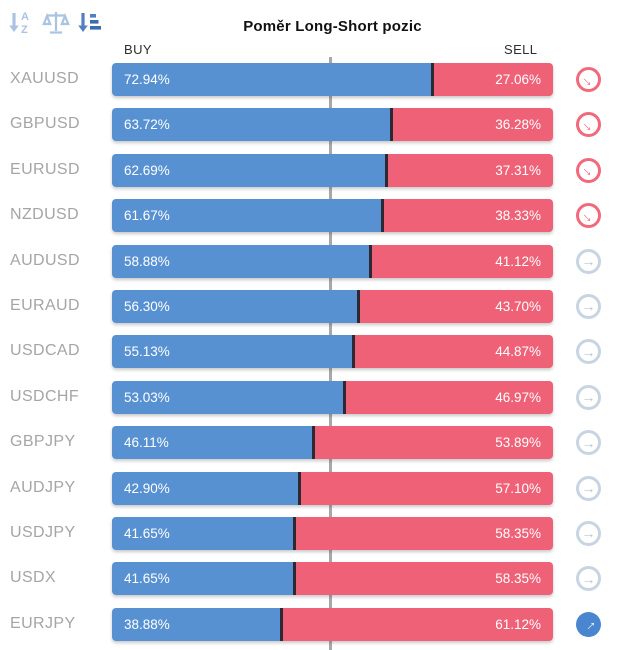  I want to click on instrument-symbol: EURAUD, so click(45, 305).